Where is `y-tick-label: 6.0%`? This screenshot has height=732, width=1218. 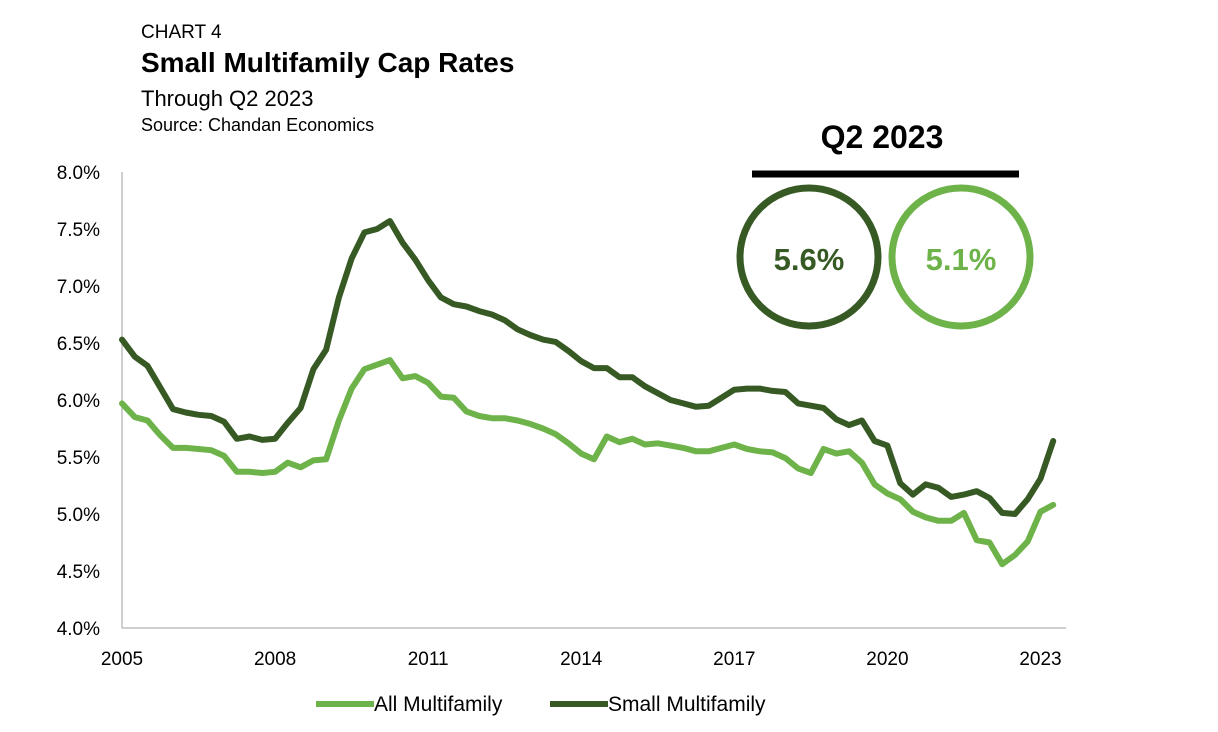
y-tick-label: 6.0% is located at coordinates (78, 401).